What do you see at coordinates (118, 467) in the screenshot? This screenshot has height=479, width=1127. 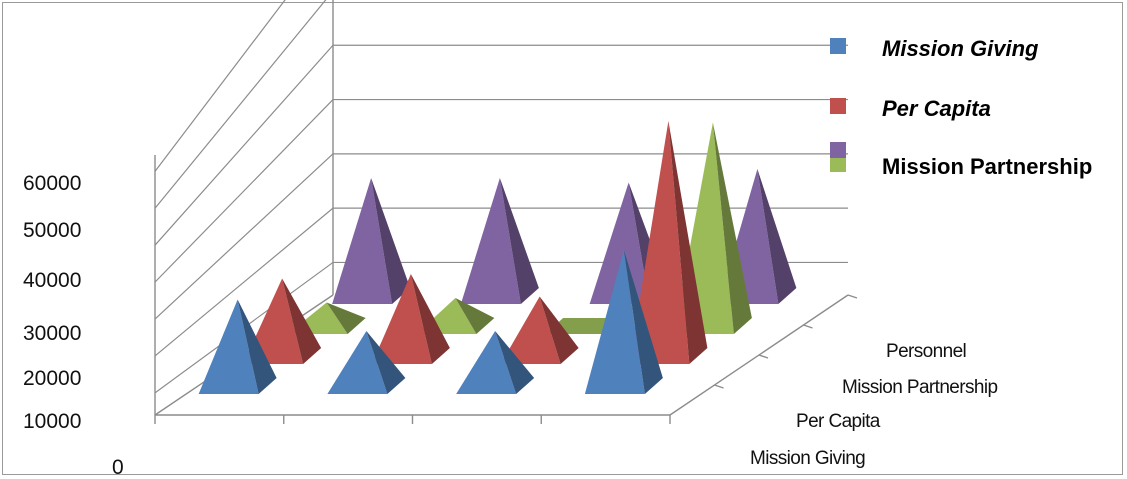 I see `y-tick-label-0: 0` at bounding box center [118, 467].